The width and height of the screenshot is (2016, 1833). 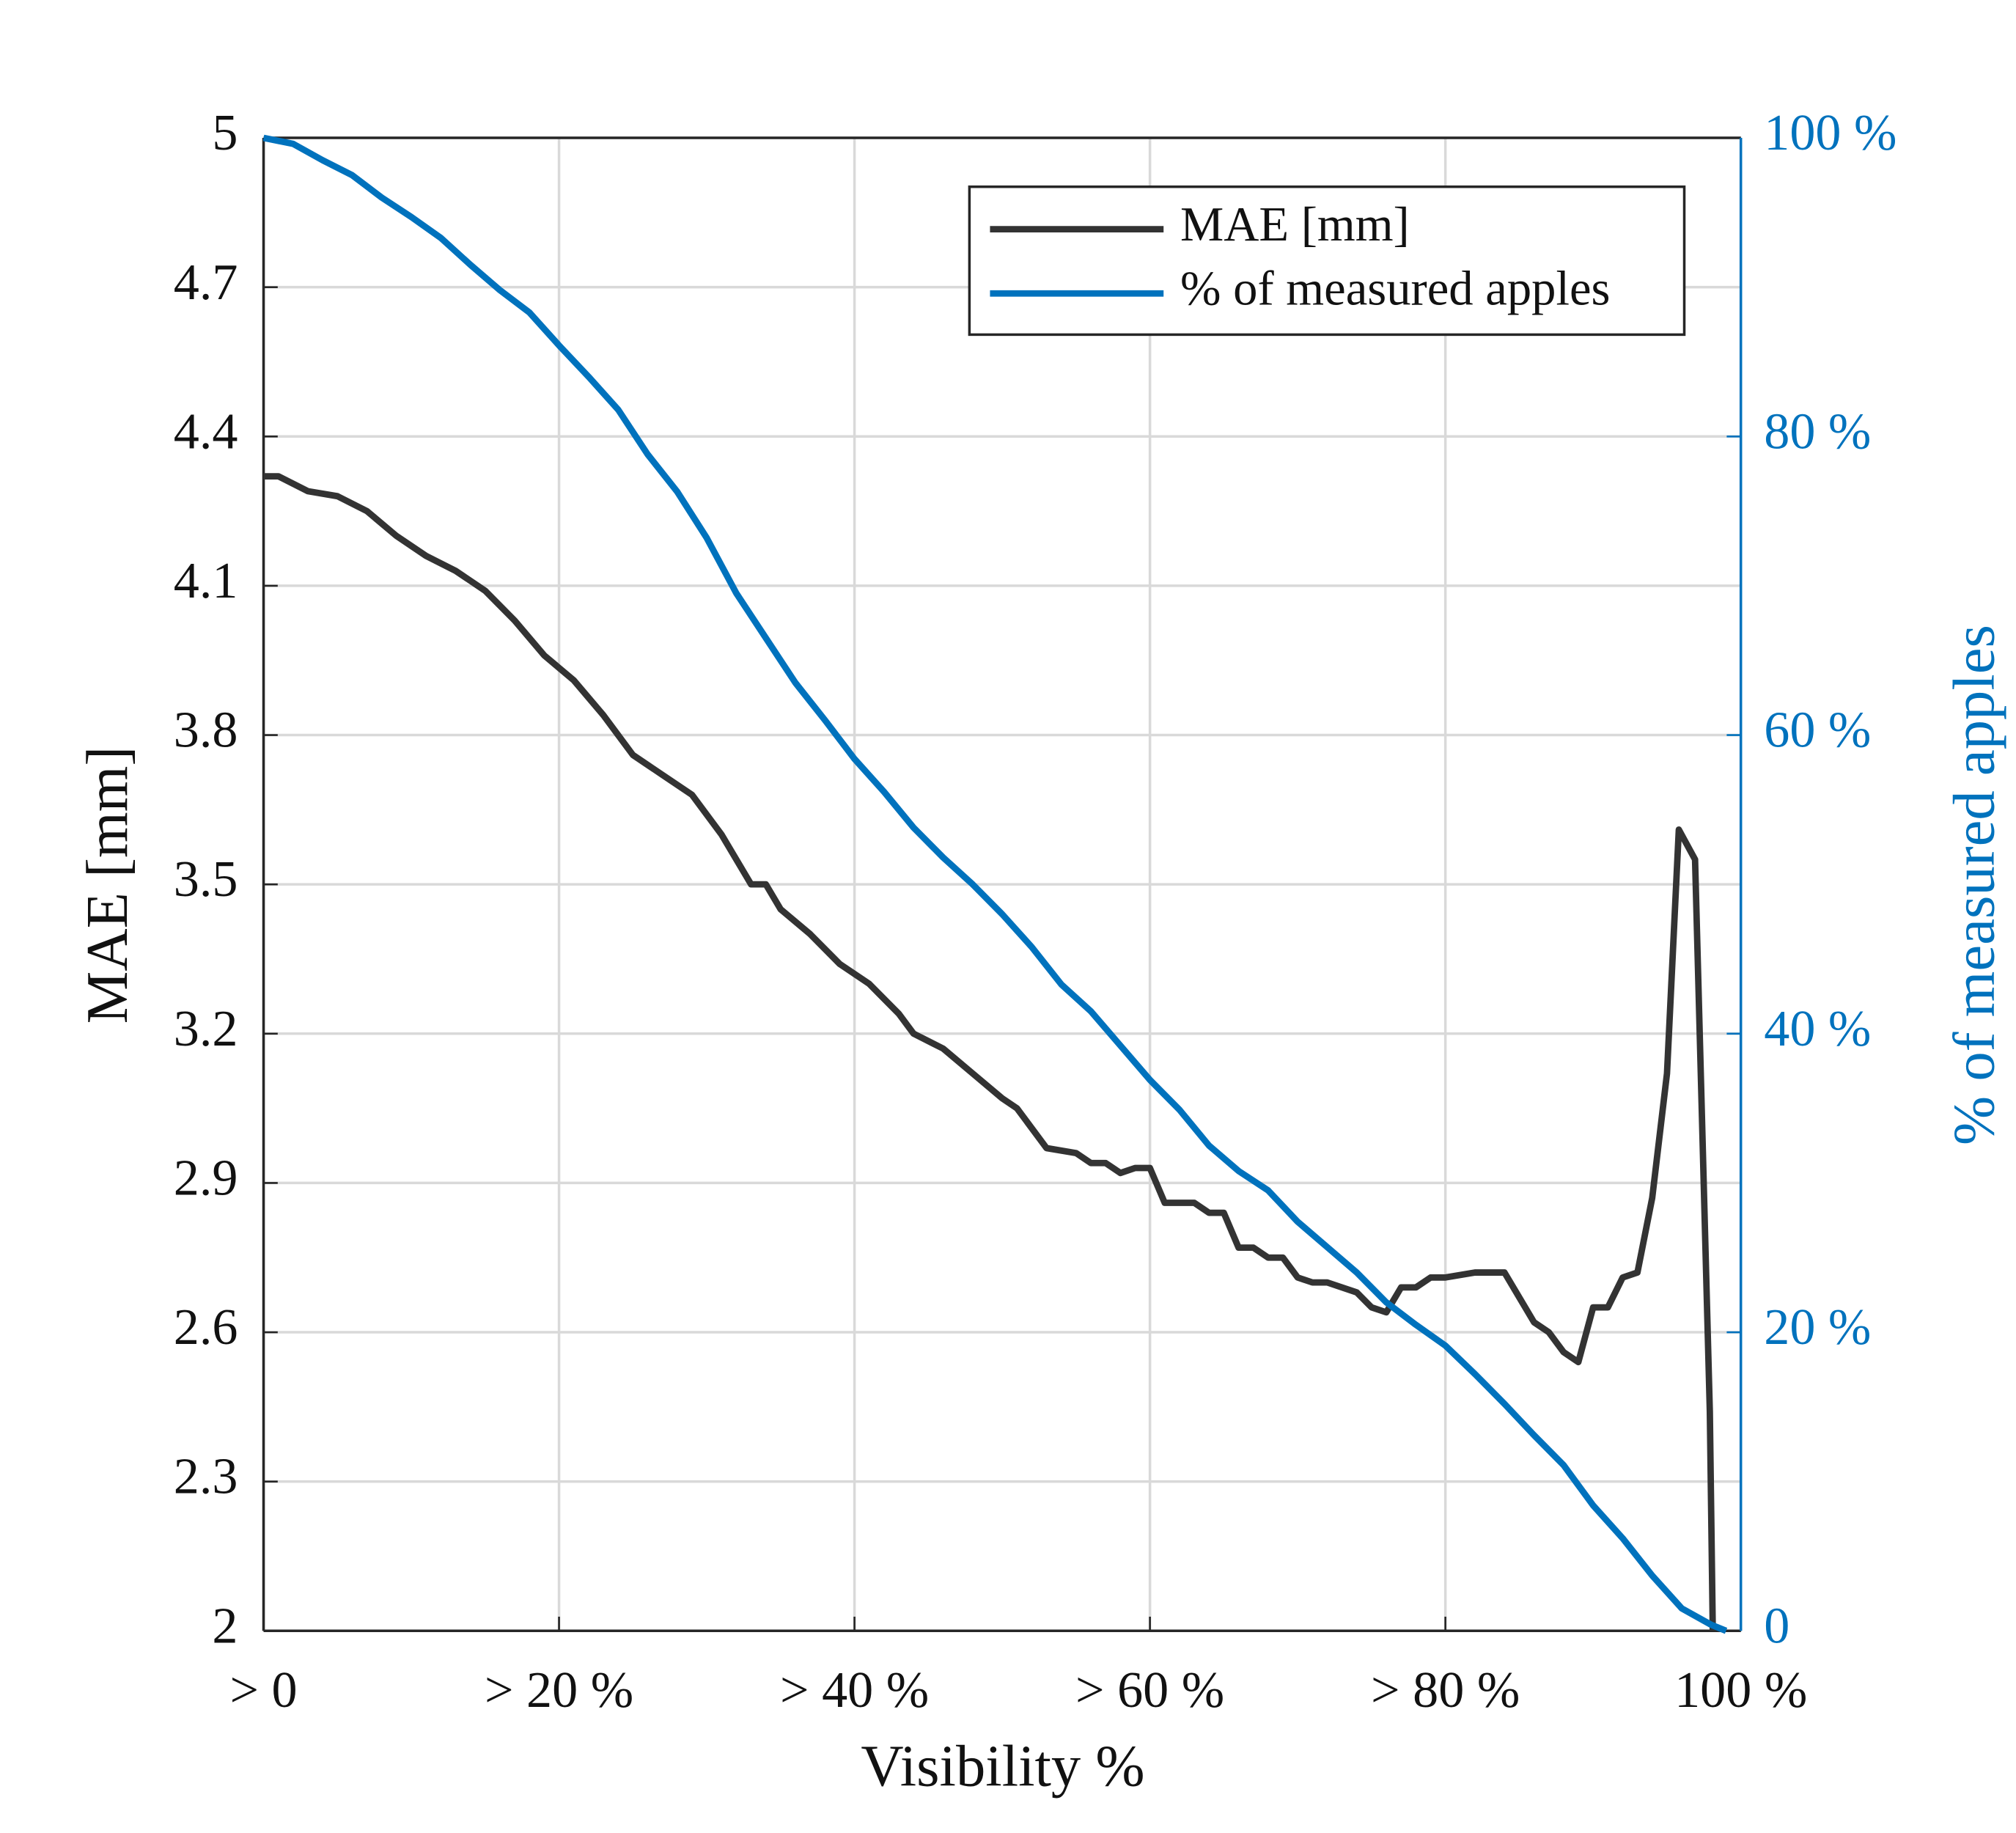 I want to click on x-tick-label: > 60 %, so click(x=1149, y=1690).